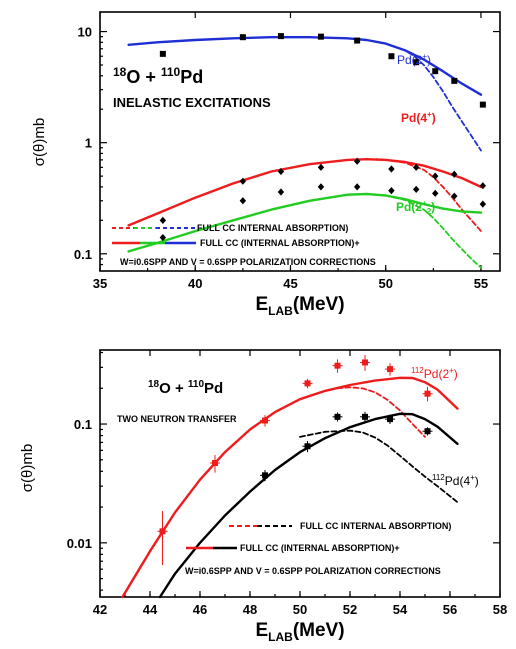 The width and height of the screenshot is (516, 649). I want to click on x-tick-label: 55, so click(481, 283).